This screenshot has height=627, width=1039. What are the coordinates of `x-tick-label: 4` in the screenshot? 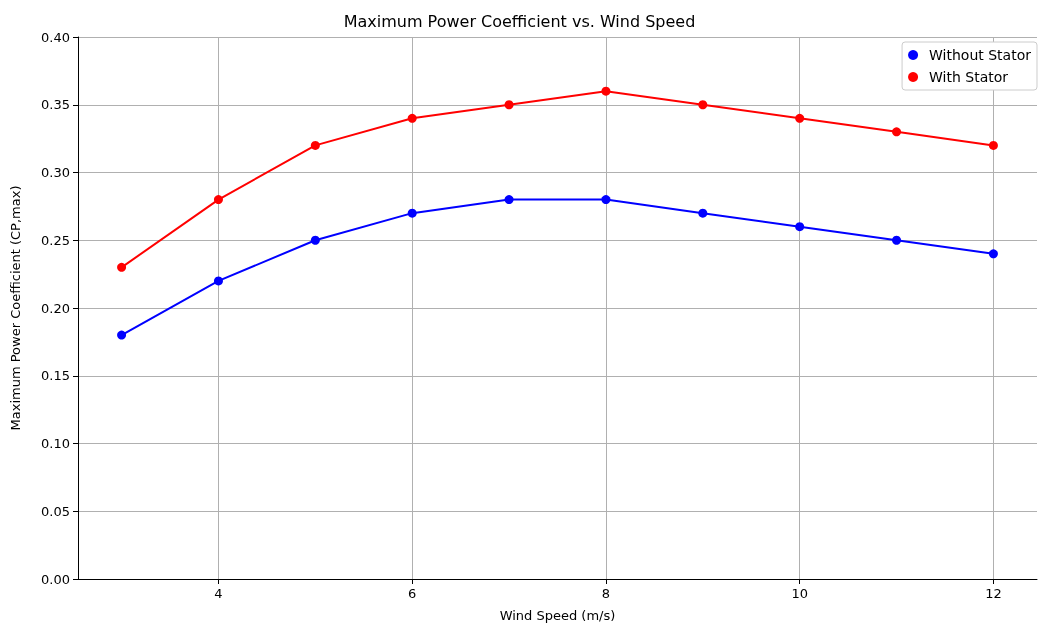 It's located at (218, 593).